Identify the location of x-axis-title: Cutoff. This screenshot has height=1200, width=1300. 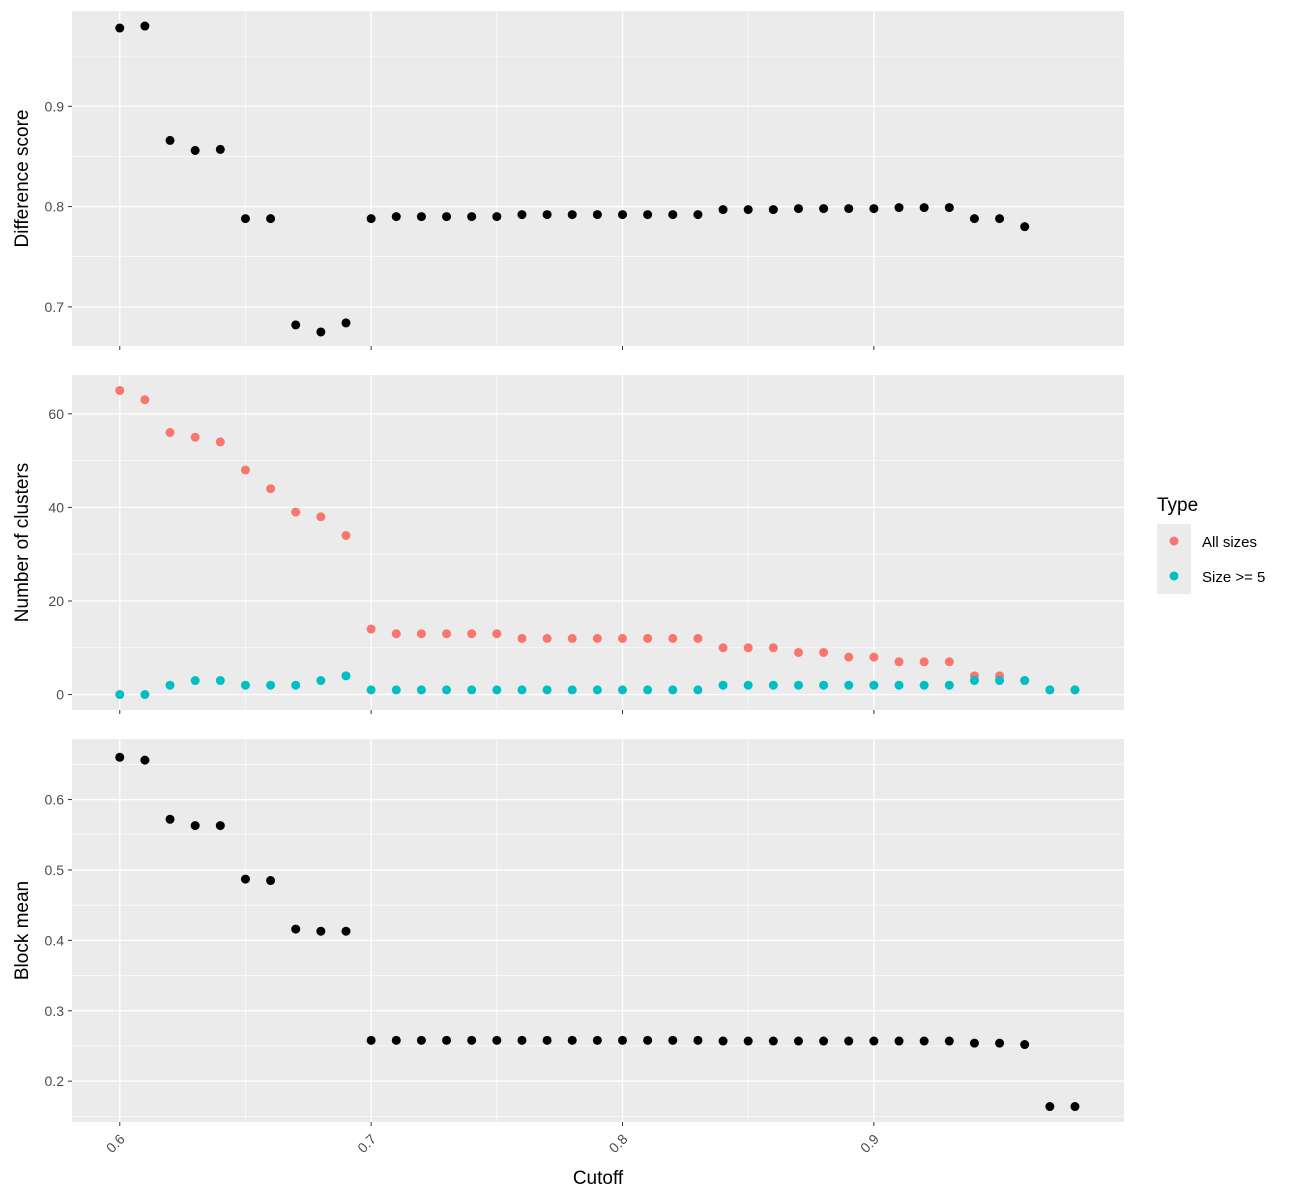
(598, 1178).